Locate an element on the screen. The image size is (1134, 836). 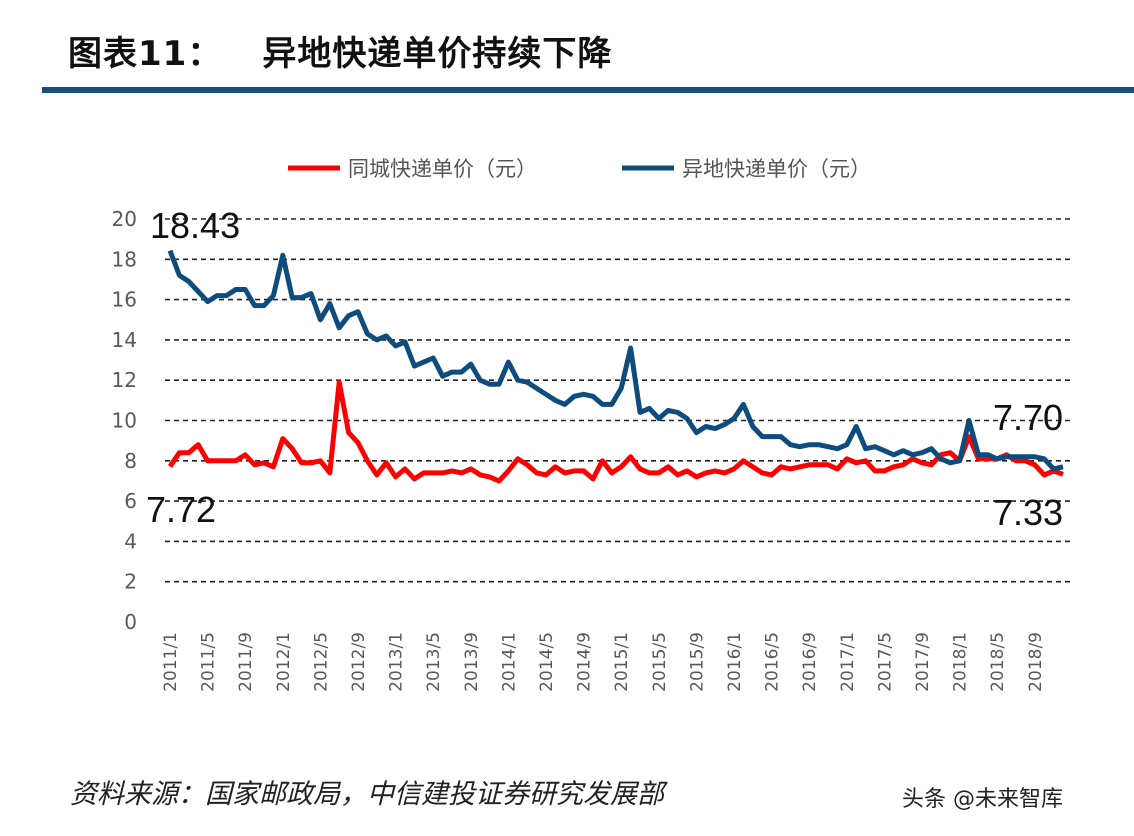
y-tick-label: 8 is located at coordinates (130, 461).